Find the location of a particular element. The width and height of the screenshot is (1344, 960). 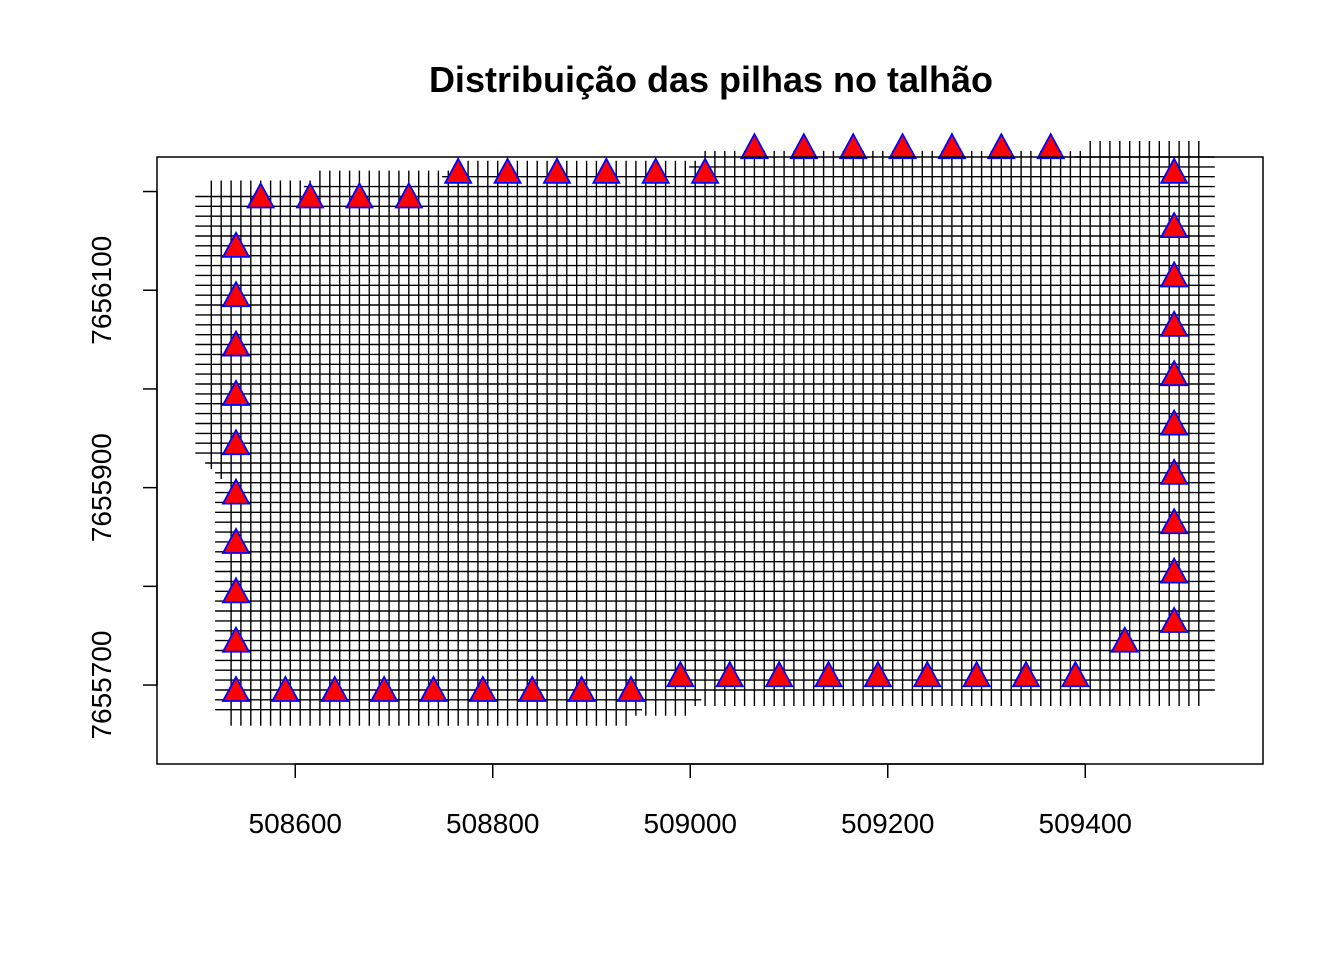

y-tick-label: 7655700 is located at coordinates (101, 685).